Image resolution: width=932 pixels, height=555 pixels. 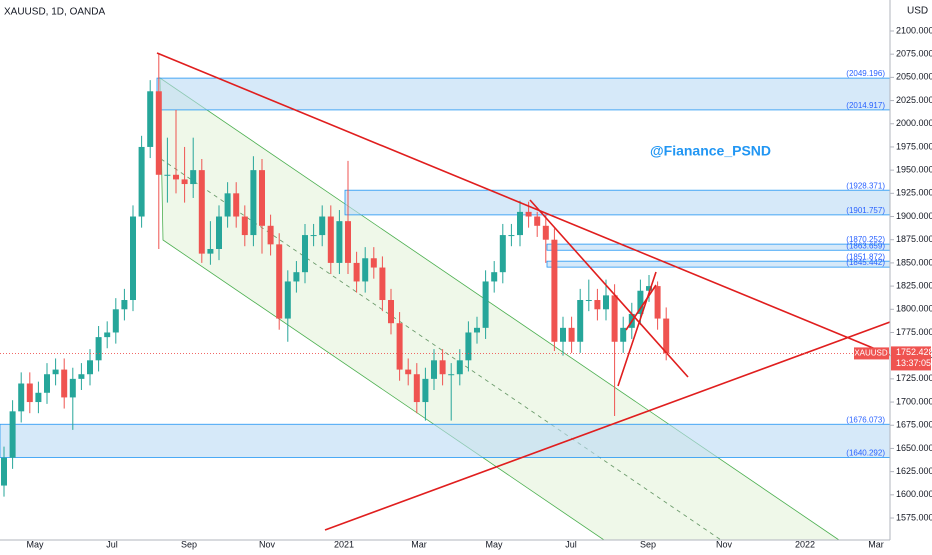 I want to click on y-tick-label: 1950.000, so click(x=914, y=170).